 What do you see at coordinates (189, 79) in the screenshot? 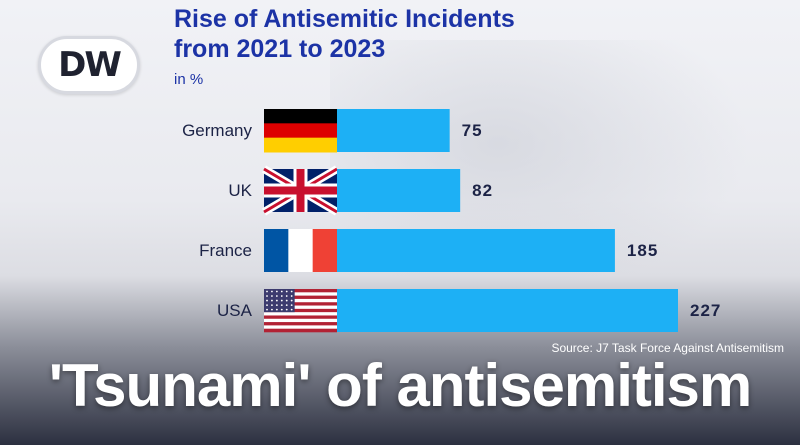
I see `unit-label: in %` at bounding box center [189, 79].